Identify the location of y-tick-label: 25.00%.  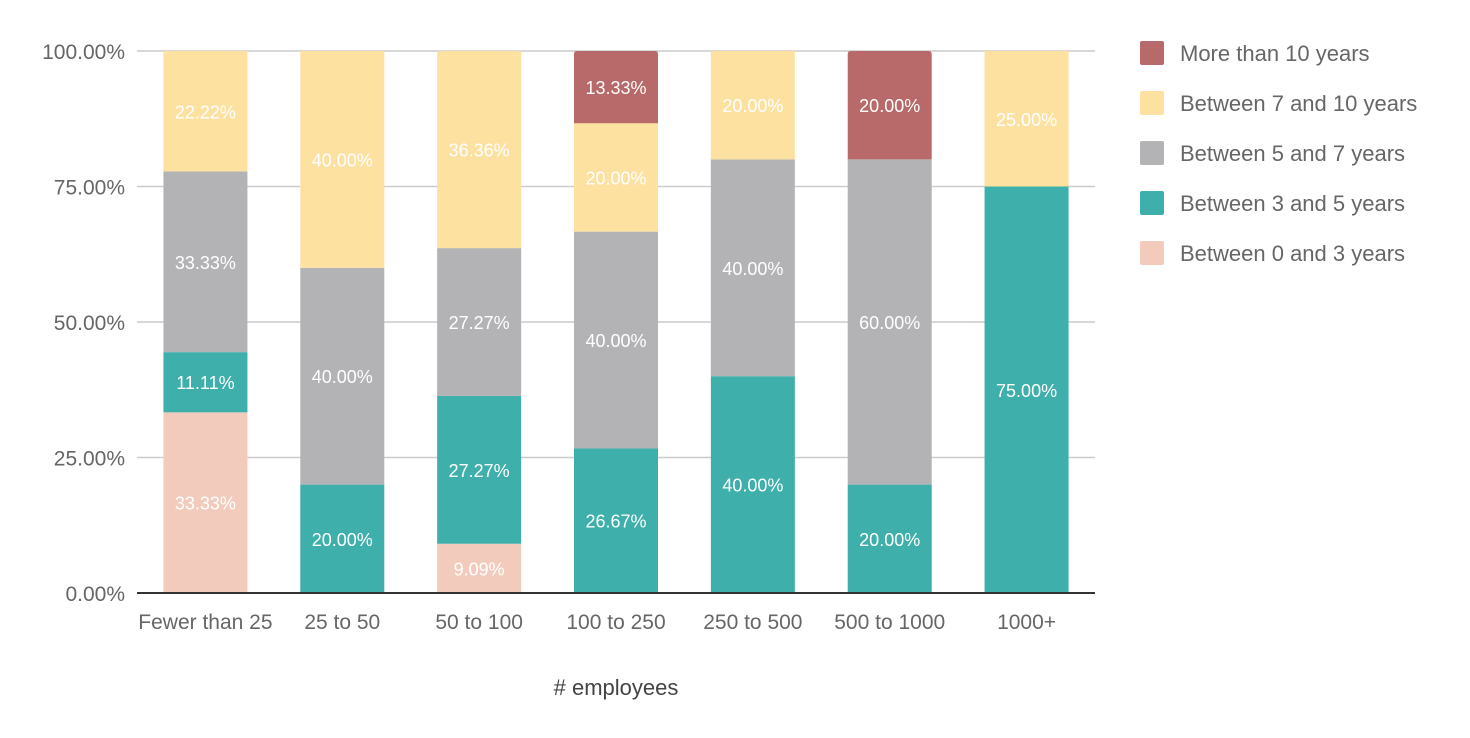
(89, 459).